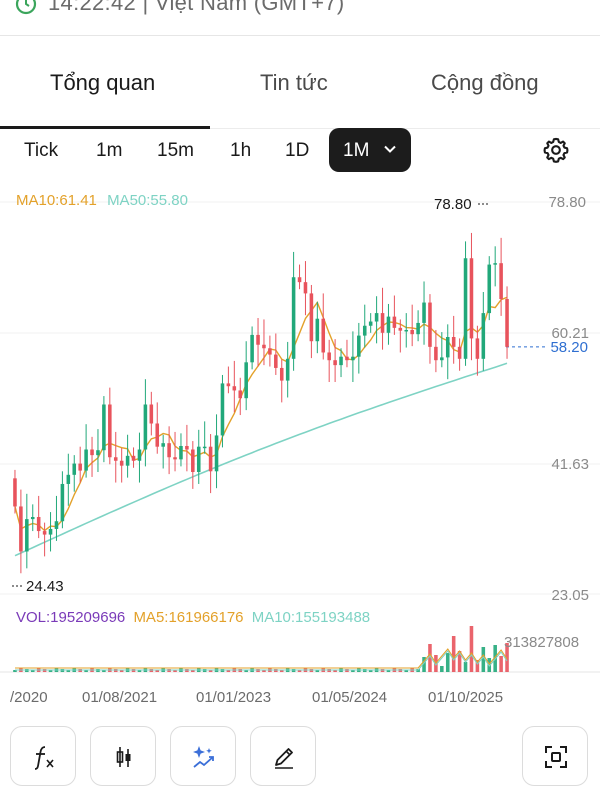 This screenshot has height=800, width=600. What do you see at coordinates (56, 200) in the screenshot?
I see `ma10-value: MA10:61.41` at bounding box center [56, 200].